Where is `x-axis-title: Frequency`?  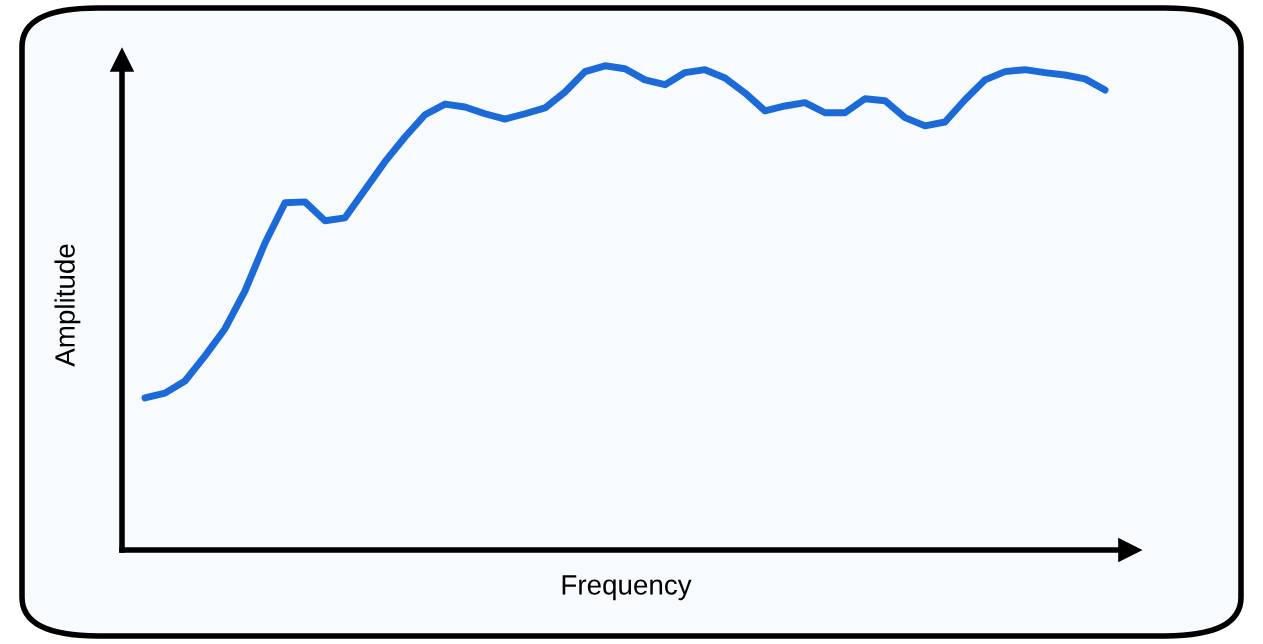 x-axis-title: Frequency is located at coordinates (627, 588).